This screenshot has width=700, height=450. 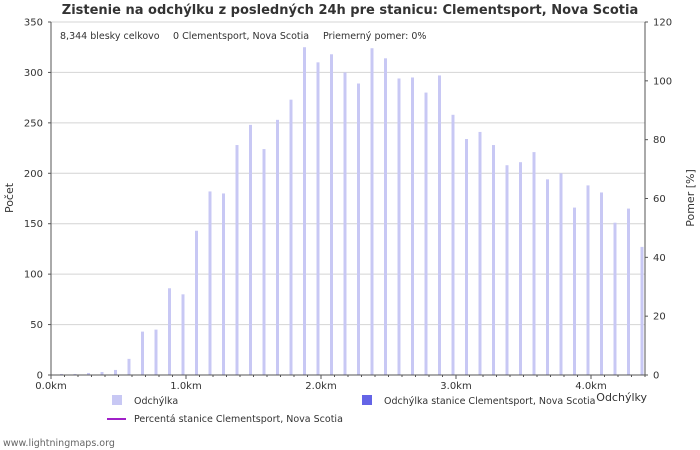 What do you see at coordinates (320, 386) in the screenshot?
I see `x-tick-label: 2.0km` at bounding box center [320, 386].